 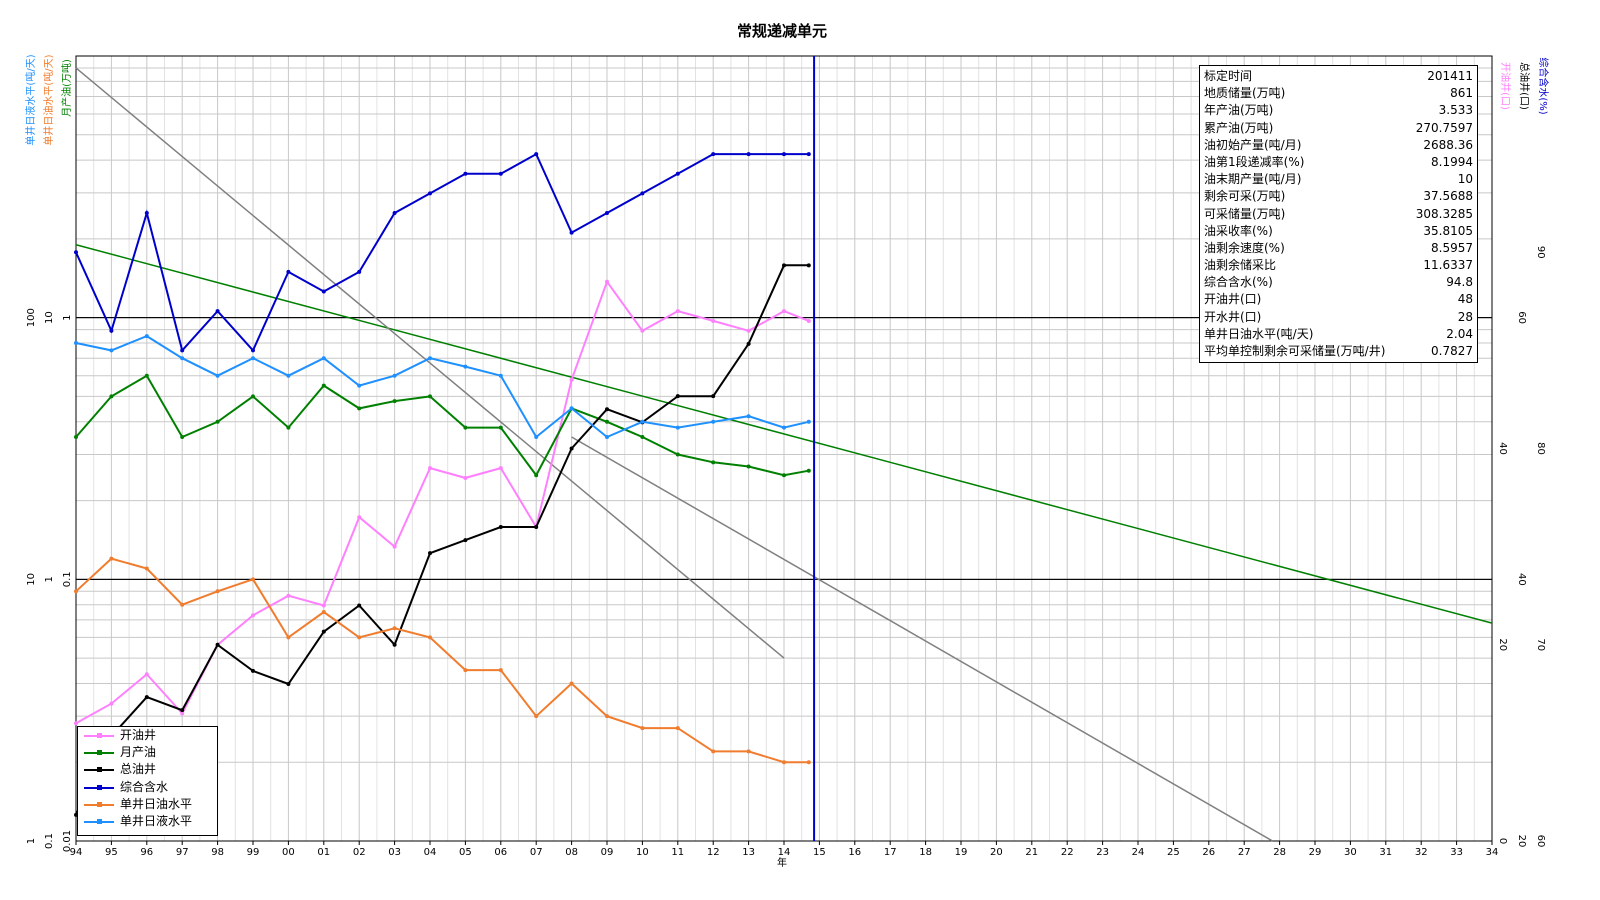 What do you see at coordinates (1244, 247) in the screenshot?
I see `info-label: 油剩余速度(%)` at bounding box center [1244, 247].